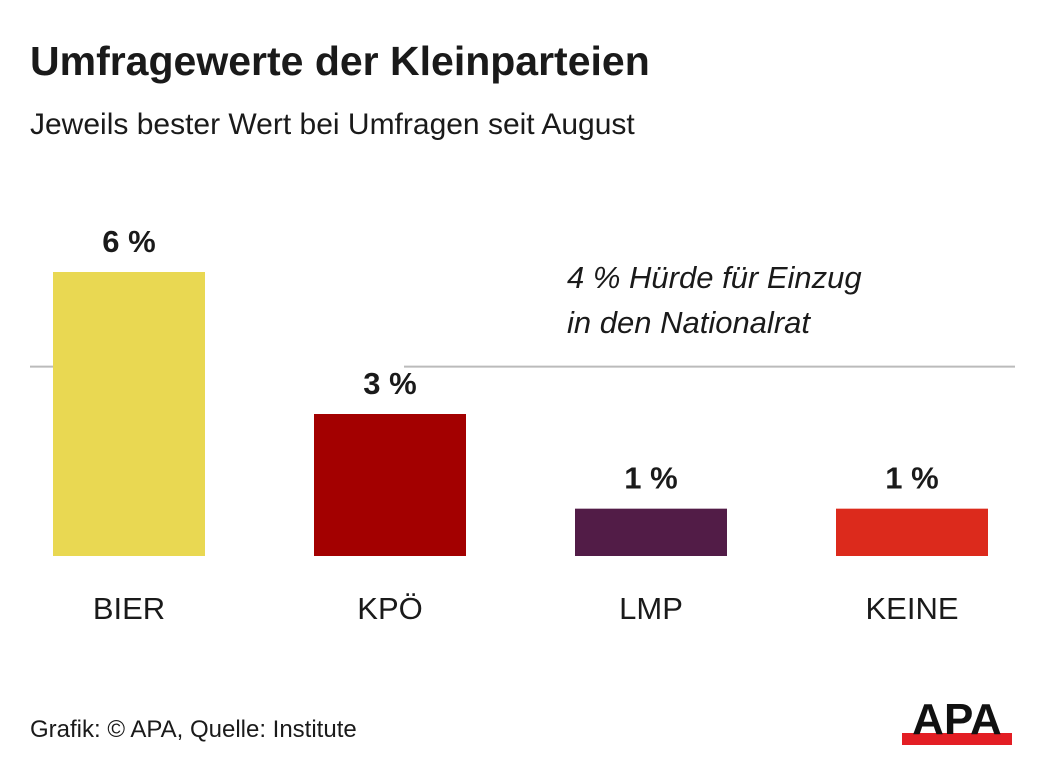 Image resolution: width=1041 pixels, height=768 pixels. Describe the element at coordinates (957, 739) in the screenshot. I see `logo-red-bar` at that location.